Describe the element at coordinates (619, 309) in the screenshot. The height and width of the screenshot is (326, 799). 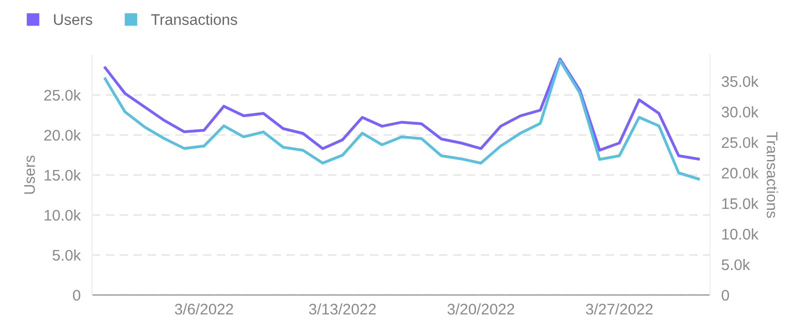
I see `x-tick-label: 3/27/2022` at that location.